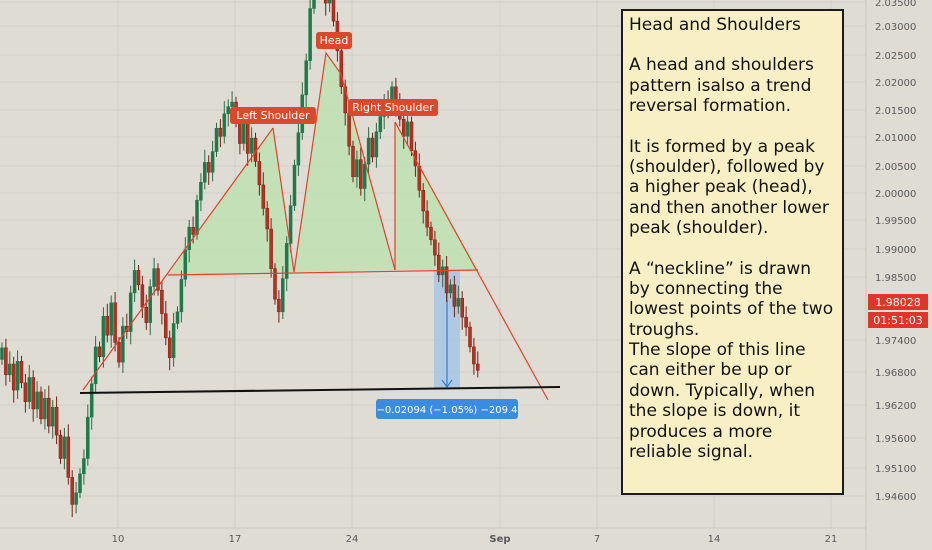  Describe the element at coordinates (344, 162) in the screenshot. I see `head-fill` at that location.